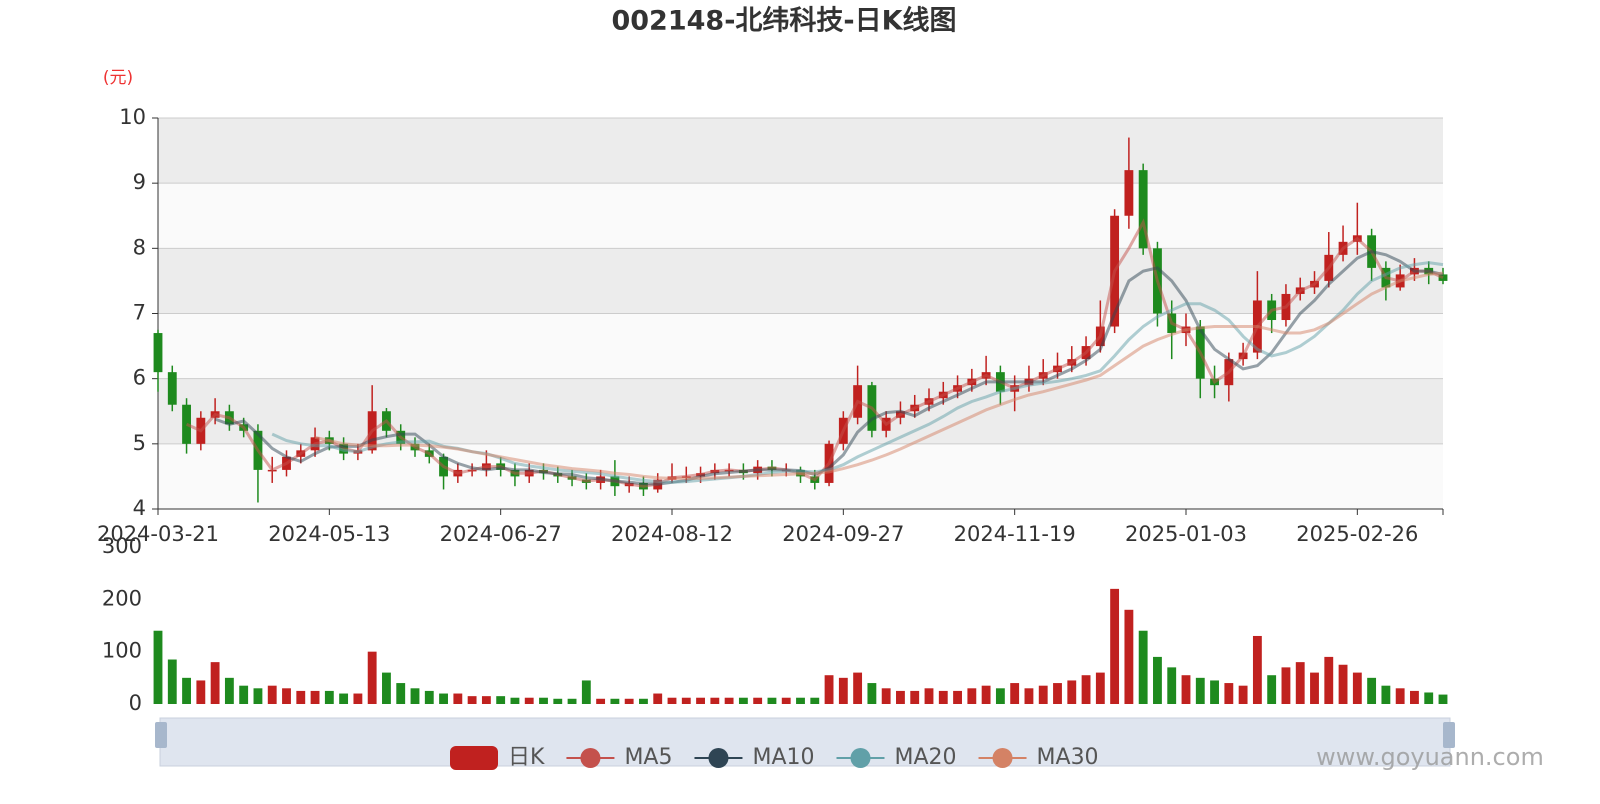  I want to click on volume-tick-label: 200, so click(122, 598).